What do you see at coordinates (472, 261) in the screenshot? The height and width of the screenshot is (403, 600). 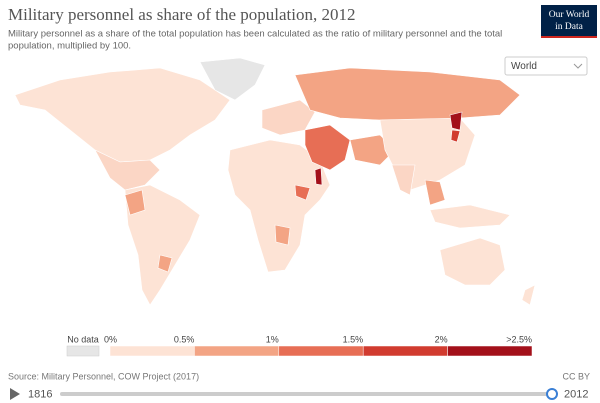 I see `australia` at bounding box center [472, 261].